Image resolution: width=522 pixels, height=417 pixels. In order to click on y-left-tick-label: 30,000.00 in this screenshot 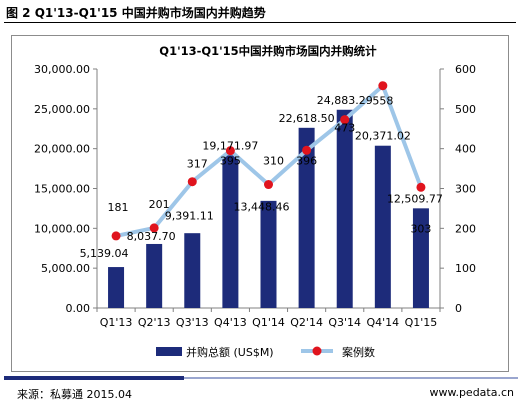, I will do `click(62, 69)`.